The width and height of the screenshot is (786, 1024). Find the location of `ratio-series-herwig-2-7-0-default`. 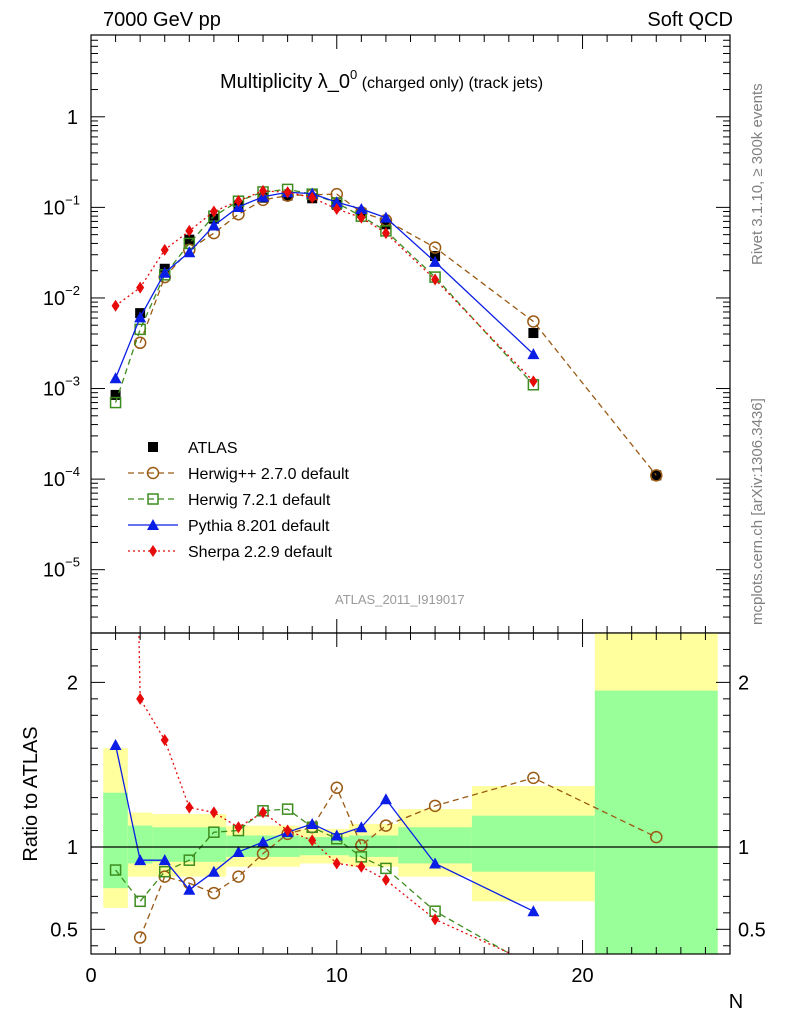

ratio-series-herwig-2-7-0-default is located at coordinates (398, 857).